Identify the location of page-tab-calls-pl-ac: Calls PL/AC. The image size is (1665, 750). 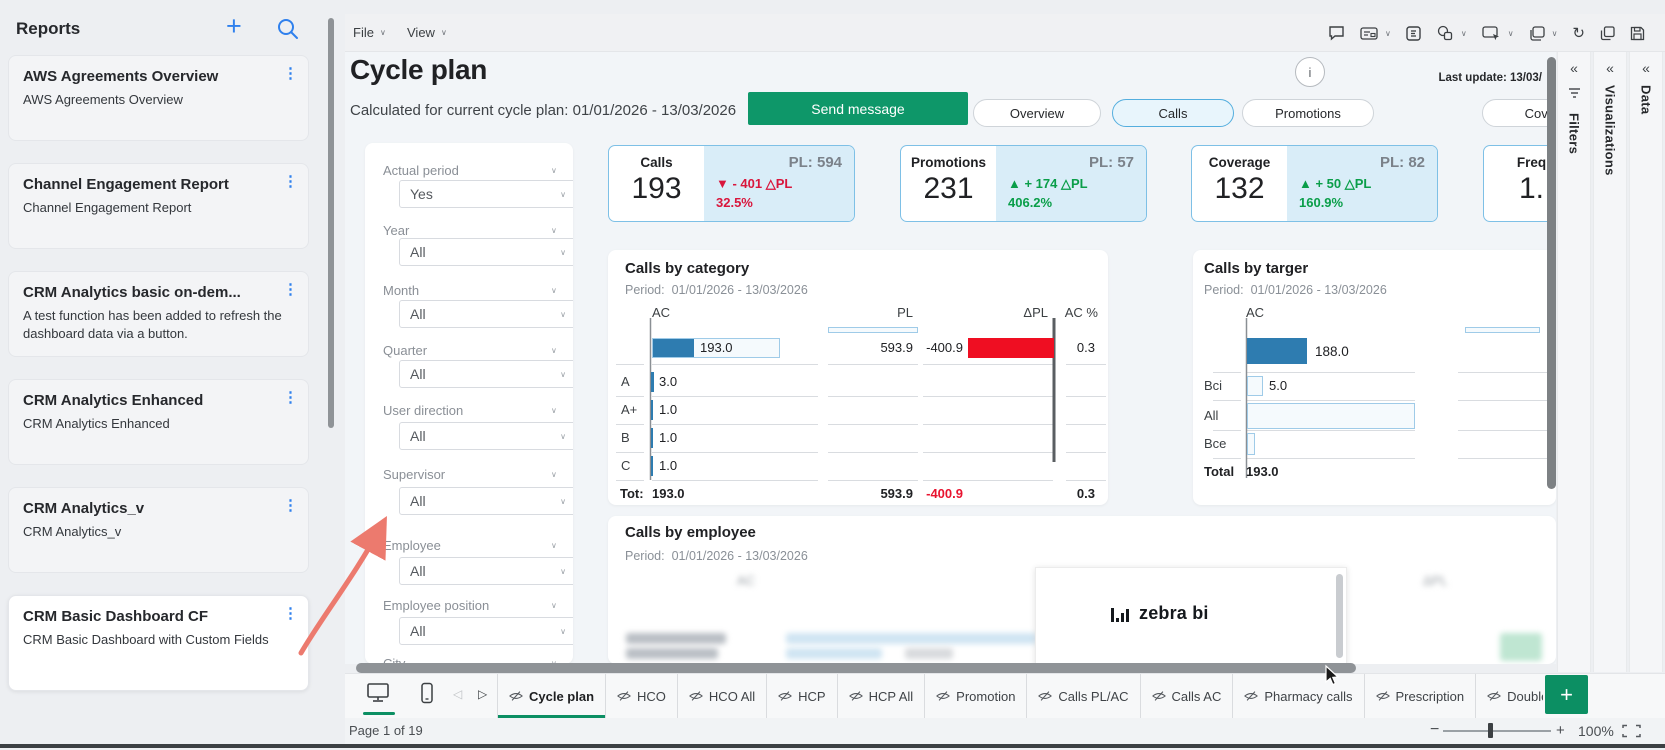
(1082, 696).